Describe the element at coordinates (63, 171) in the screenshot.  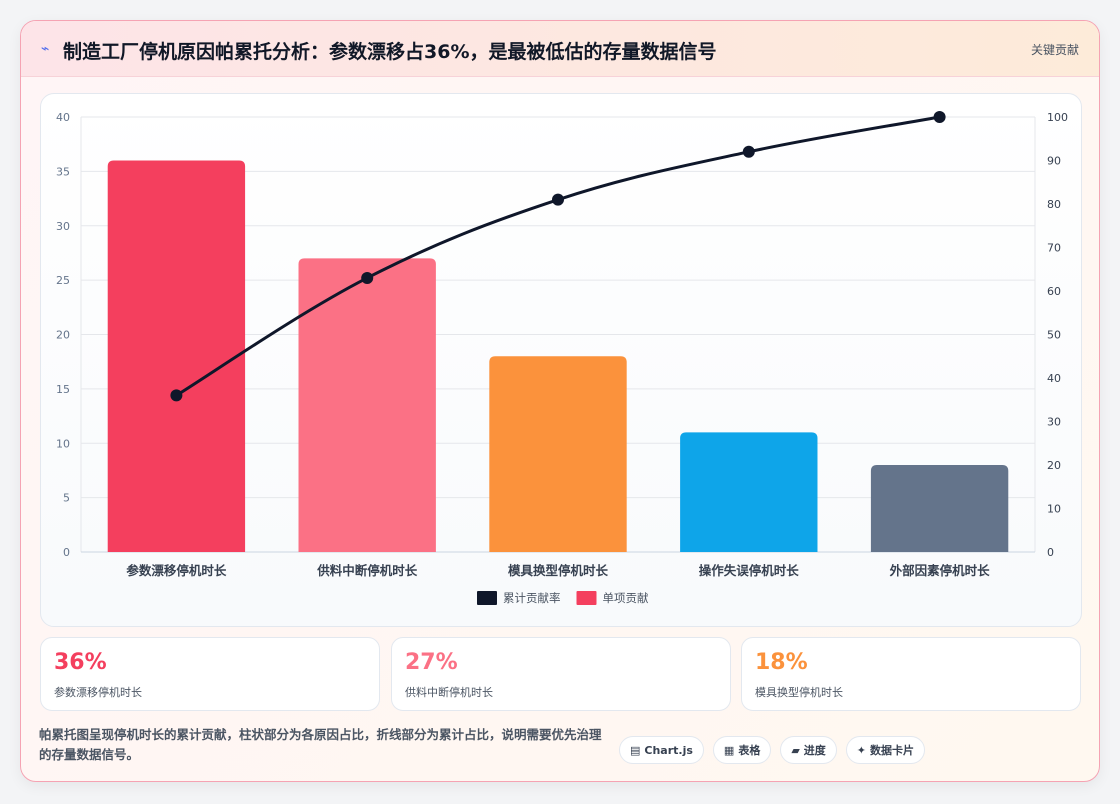
I see `y-left-tick-label: 35` at that location.